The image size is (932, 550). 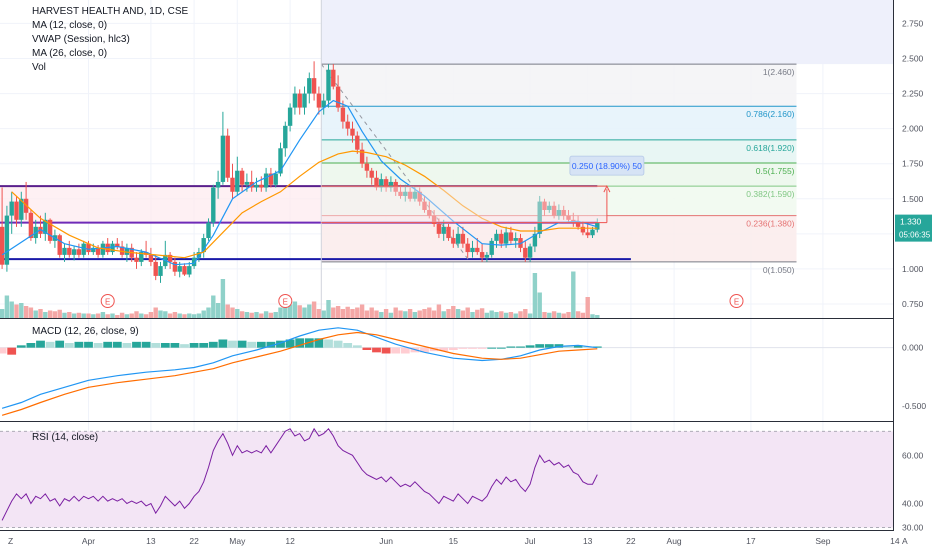 I want to click on legend-vwap: VWAP (Session, hlc3), so click(x=81, y=39).